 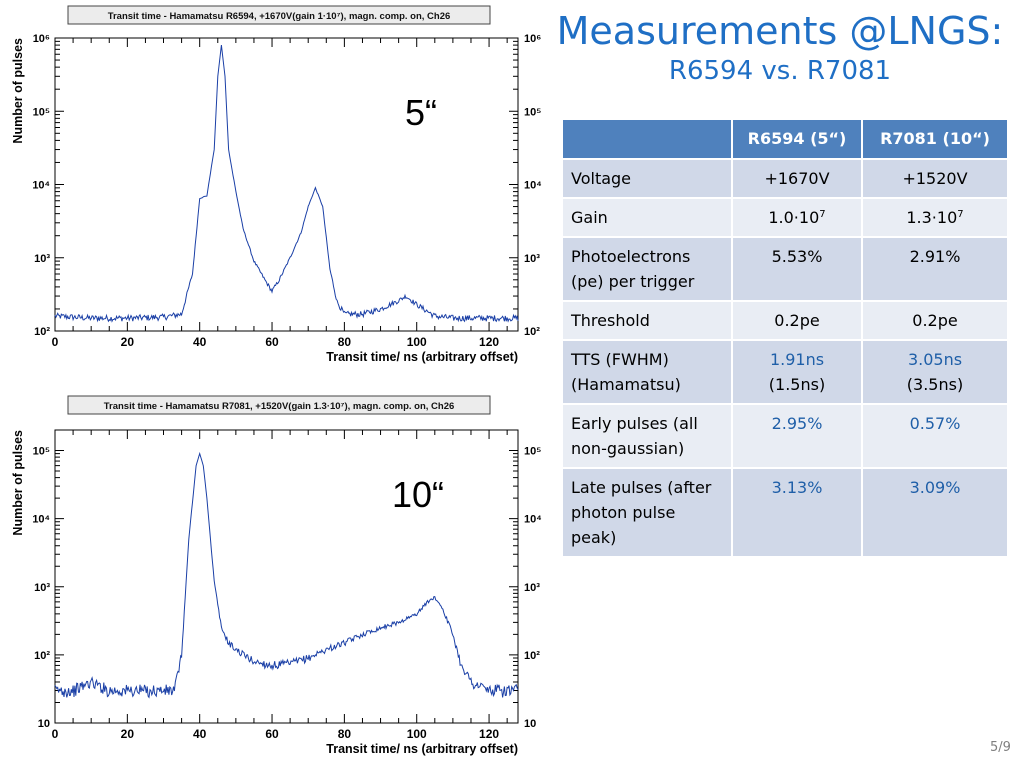 I want to click on slide-title-block: Measurements @LNGS: R6594 vs. R7081, so click(x=780, y=48).